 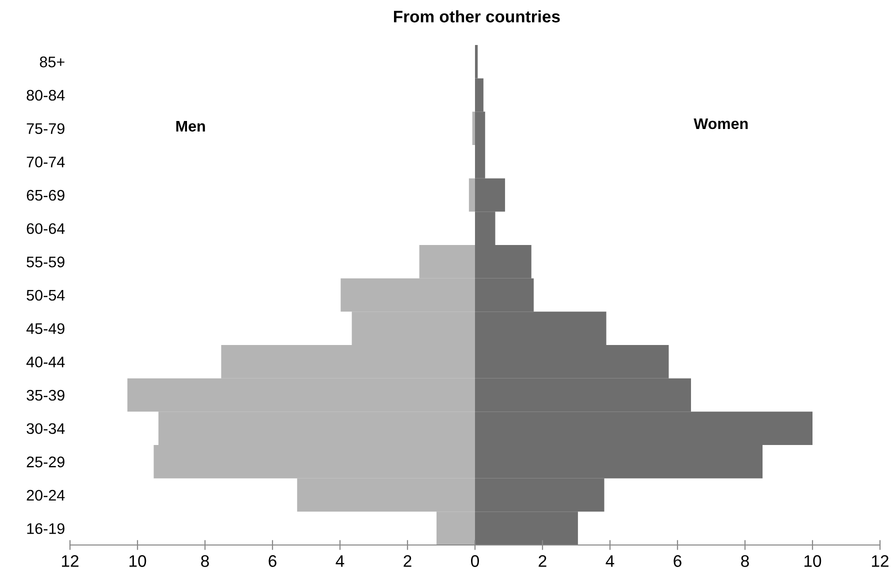 What do you see at coordinates (45, 228) in the screenshot?
I see `y-tick-label: 60-64` at bounding box center [45, 228].